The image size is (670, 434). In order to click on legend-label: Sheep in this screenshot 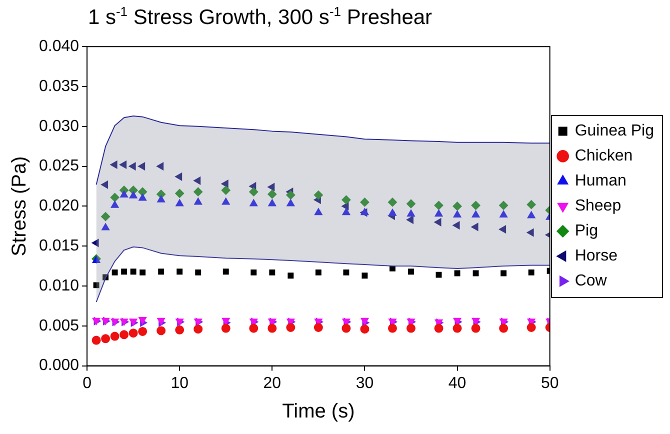, I will do `click(598, 206)`.